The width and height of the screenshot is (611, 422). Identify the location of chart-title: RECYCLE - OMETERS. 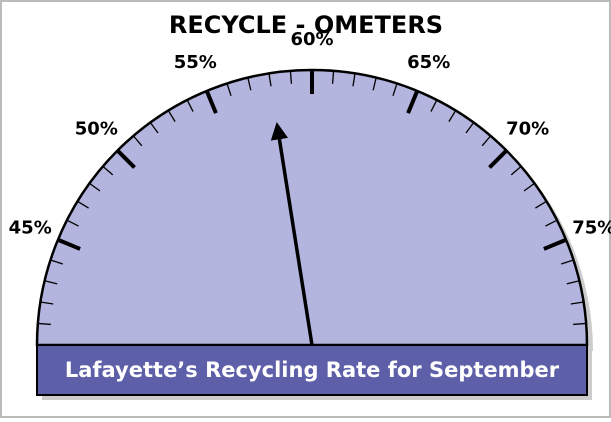
(306, 25).